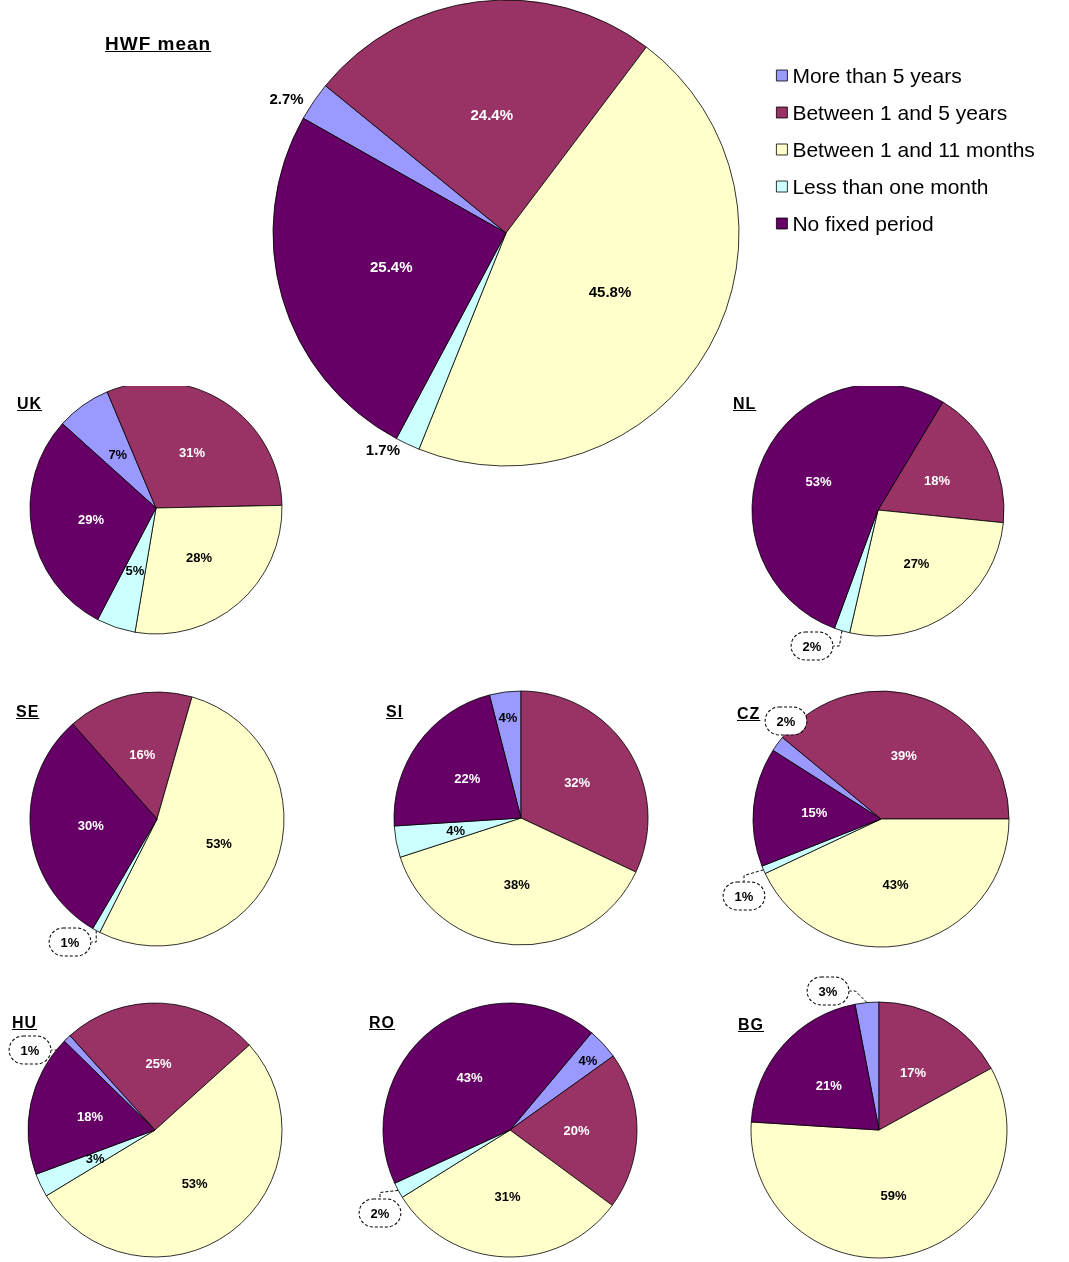 The height and width of the screenshot is (1262, 1069). I want to click on data-label: 5%, so click(135, 571).